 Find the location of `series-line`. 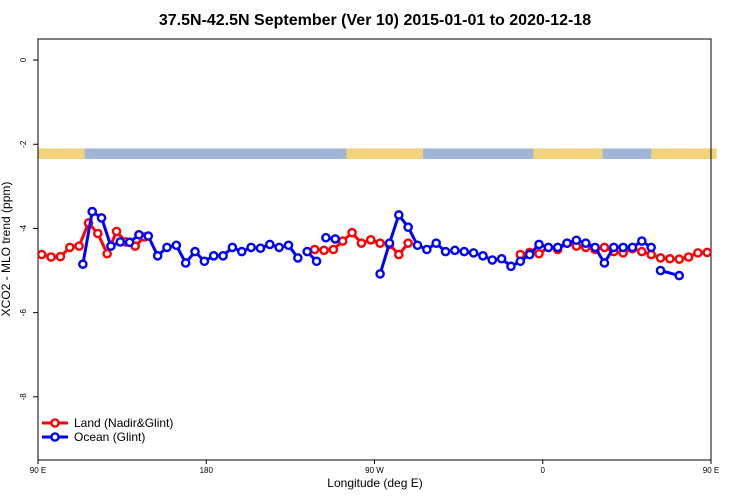

series-line is located at coordinates (615, 251).